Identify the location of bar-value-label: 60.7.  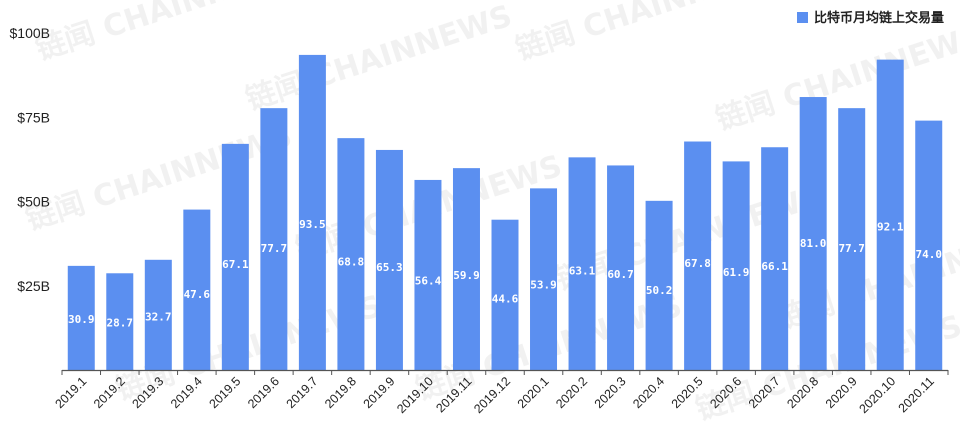
(620, 274).